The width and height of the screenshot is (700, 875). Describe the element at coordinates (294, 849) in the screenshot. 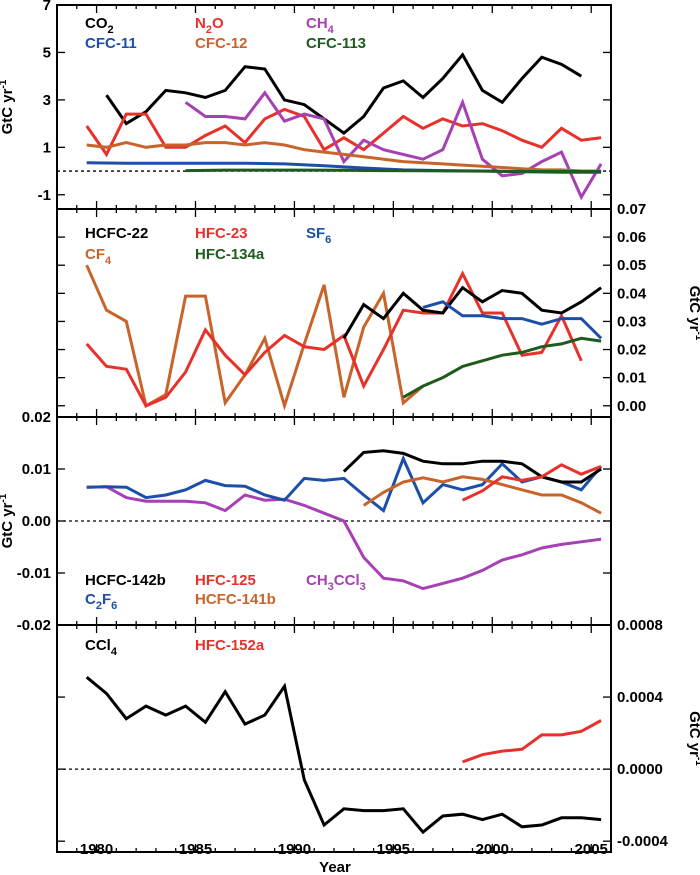

I see `x-tick-label: 1990` at that location.